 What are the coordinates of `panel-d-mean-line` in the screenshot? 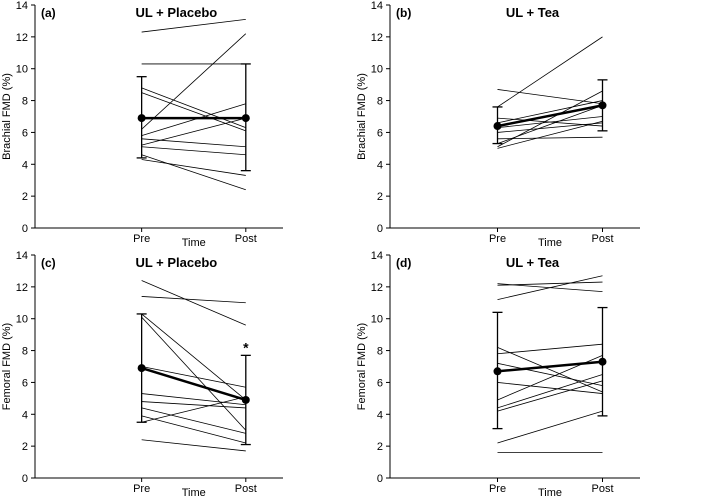 It's located at (550, 366).